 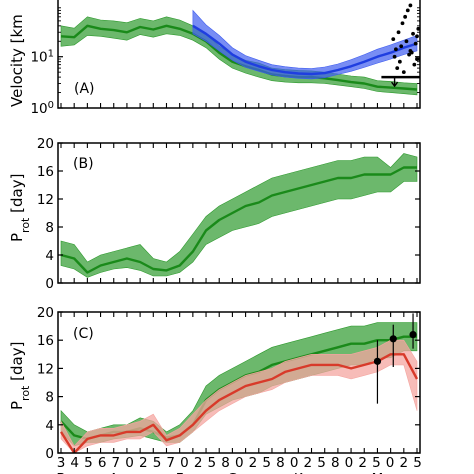 What do you see at coordinates (305, 50) in the screenshot?
I see `panel-a-series-1-line` at bounding box center [305, 50].